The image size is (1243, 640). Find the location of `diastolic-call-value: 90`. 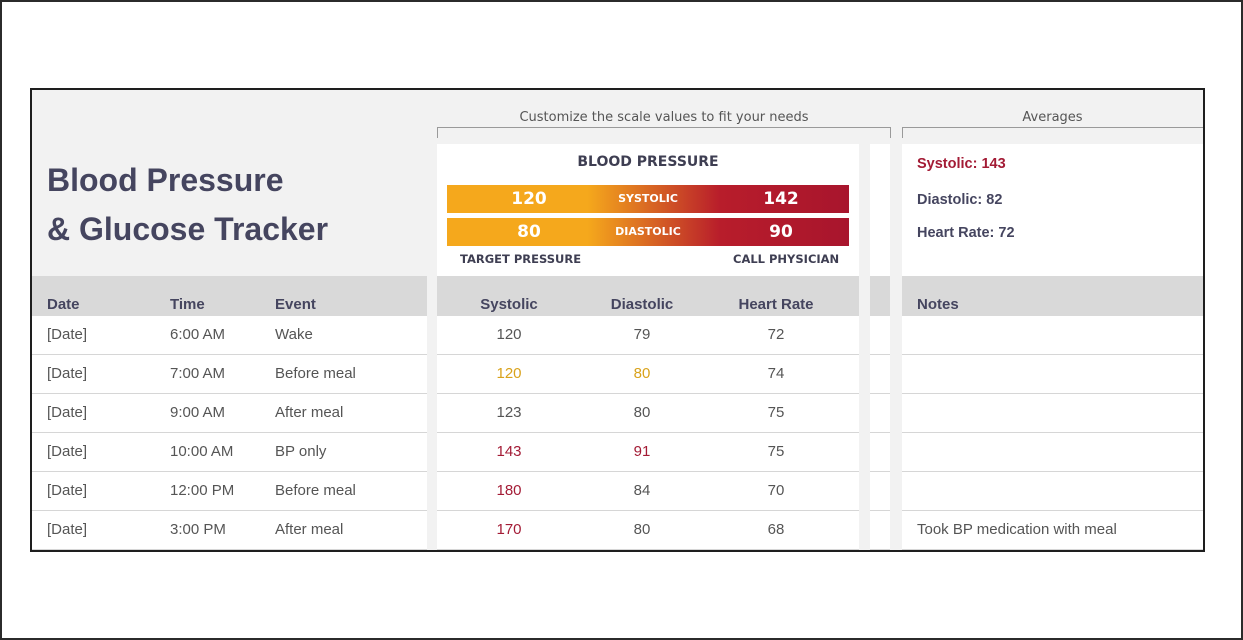

diastolic-call-value: 90 is located at coordinates (781, 232).